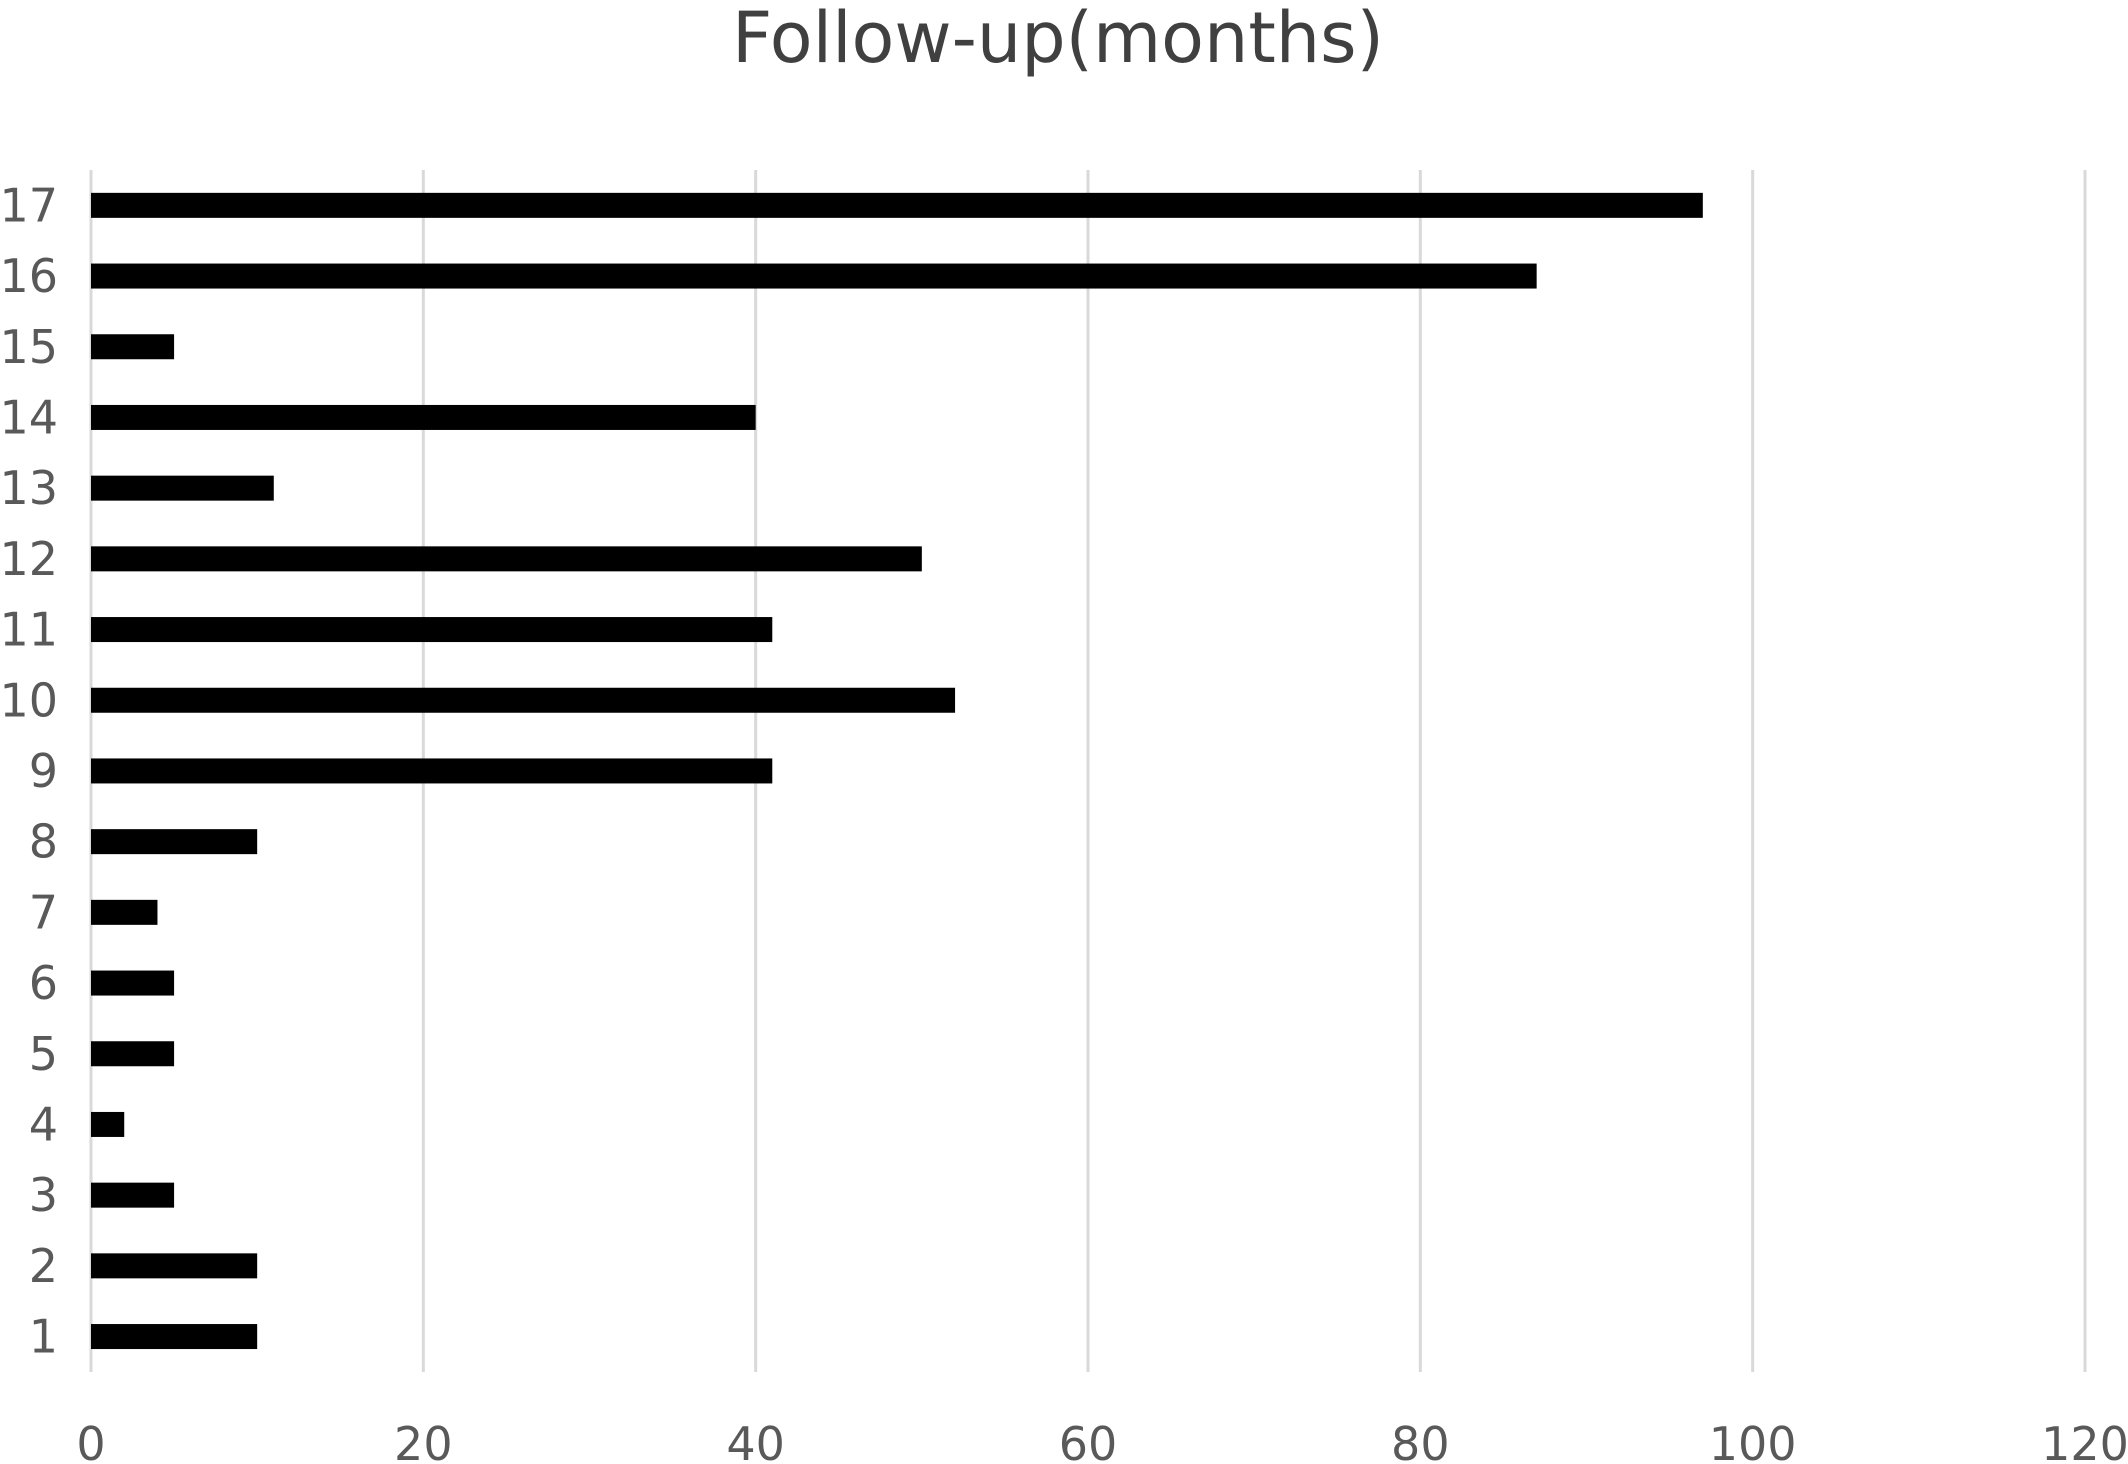 This screenshot has height=1464, width=2128. Describe the element at coordinates (29, 276) in the screenshot. I see `y-tick-label: 16` at that location.